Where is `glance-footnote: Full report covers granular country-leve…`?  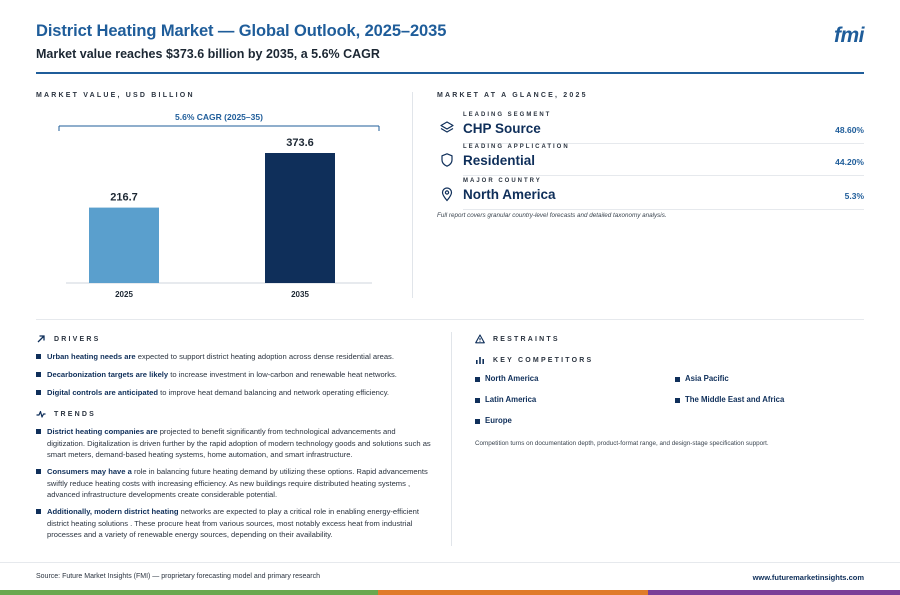 glance-footnote: Full report covers granular country-leve… is located at coordinates (552, 215).